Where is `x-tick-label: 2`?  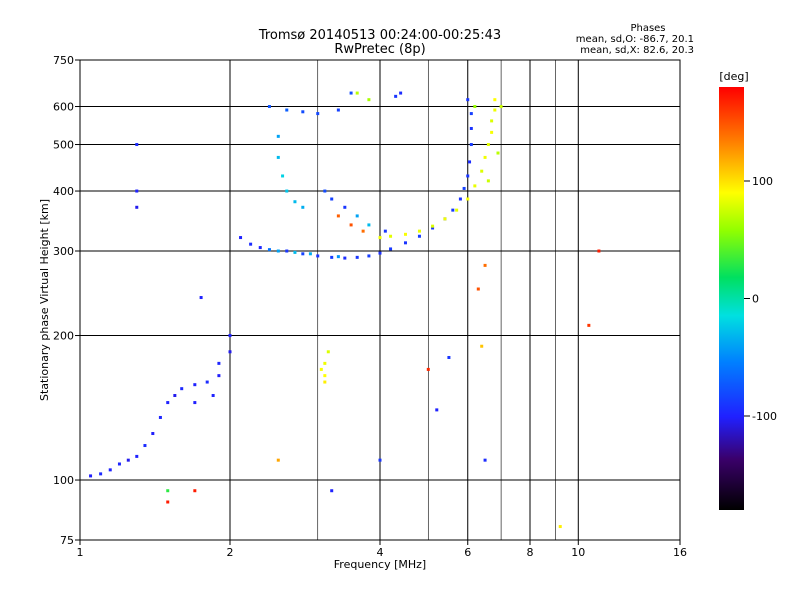 x-tick-label: 2 is located at coordinates (230, 552).